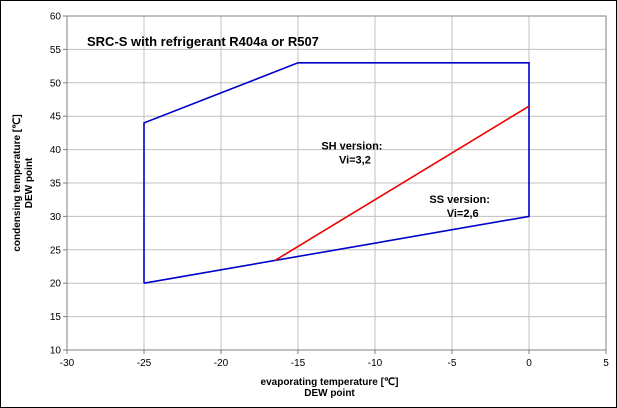 This screenshot has width=617, height=408. I want to click on x-tick-label: -20, so click(221, 363).